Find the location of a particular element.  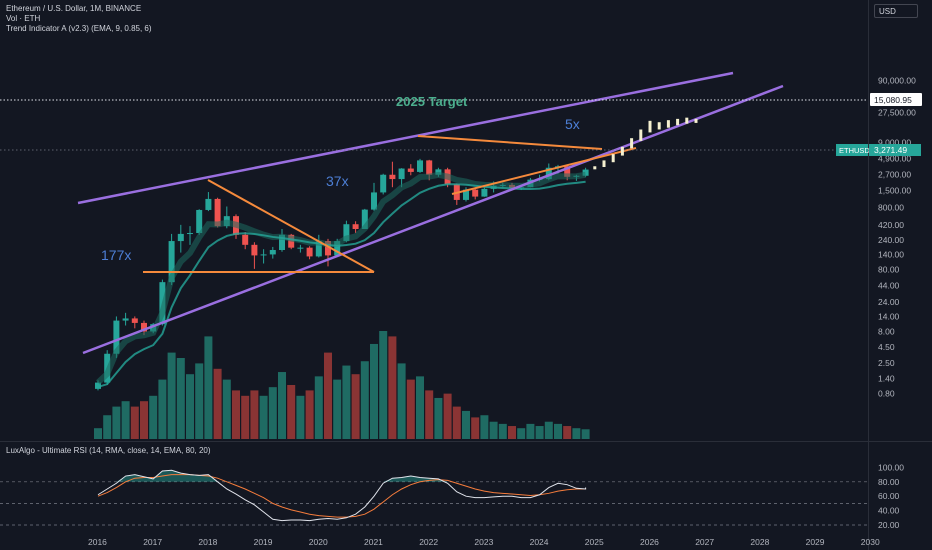

rsi-axis: 100.00 80.00 60.00 40.00 20.00 is located at coordinates (891, 496).